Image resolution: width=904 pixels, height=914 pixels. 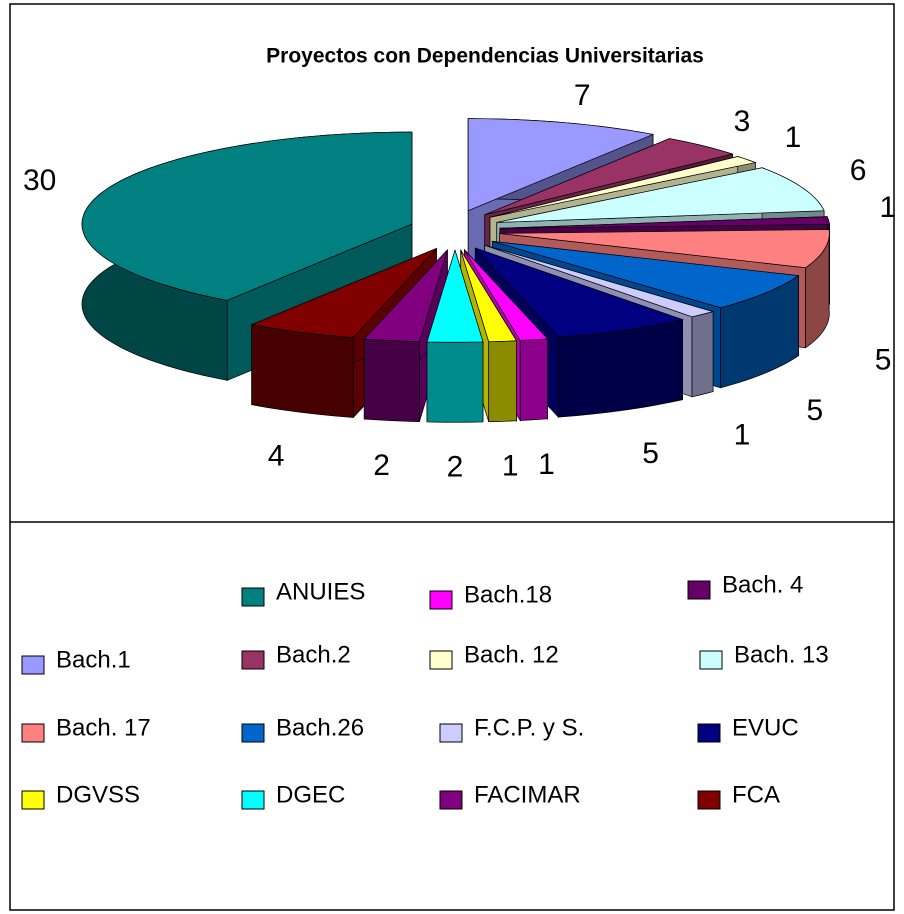 I want to click on data-label: 7, so click(x=582, y=95).